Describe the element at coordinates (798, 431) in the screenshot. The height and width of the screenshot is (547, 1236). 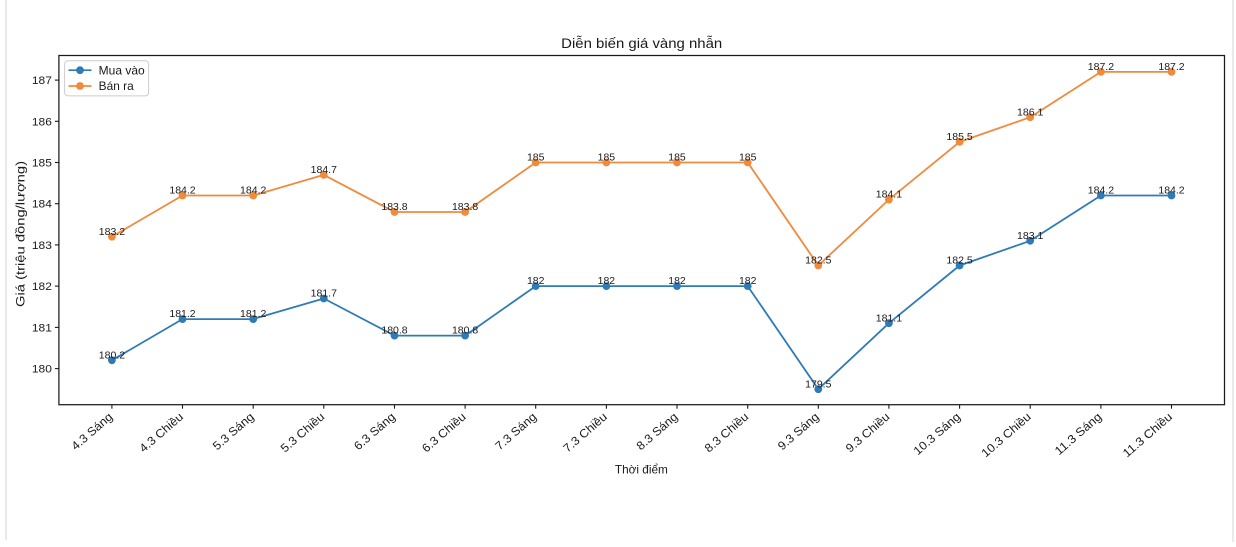
I see `svg-text: 9.3 Sáng` at that location.